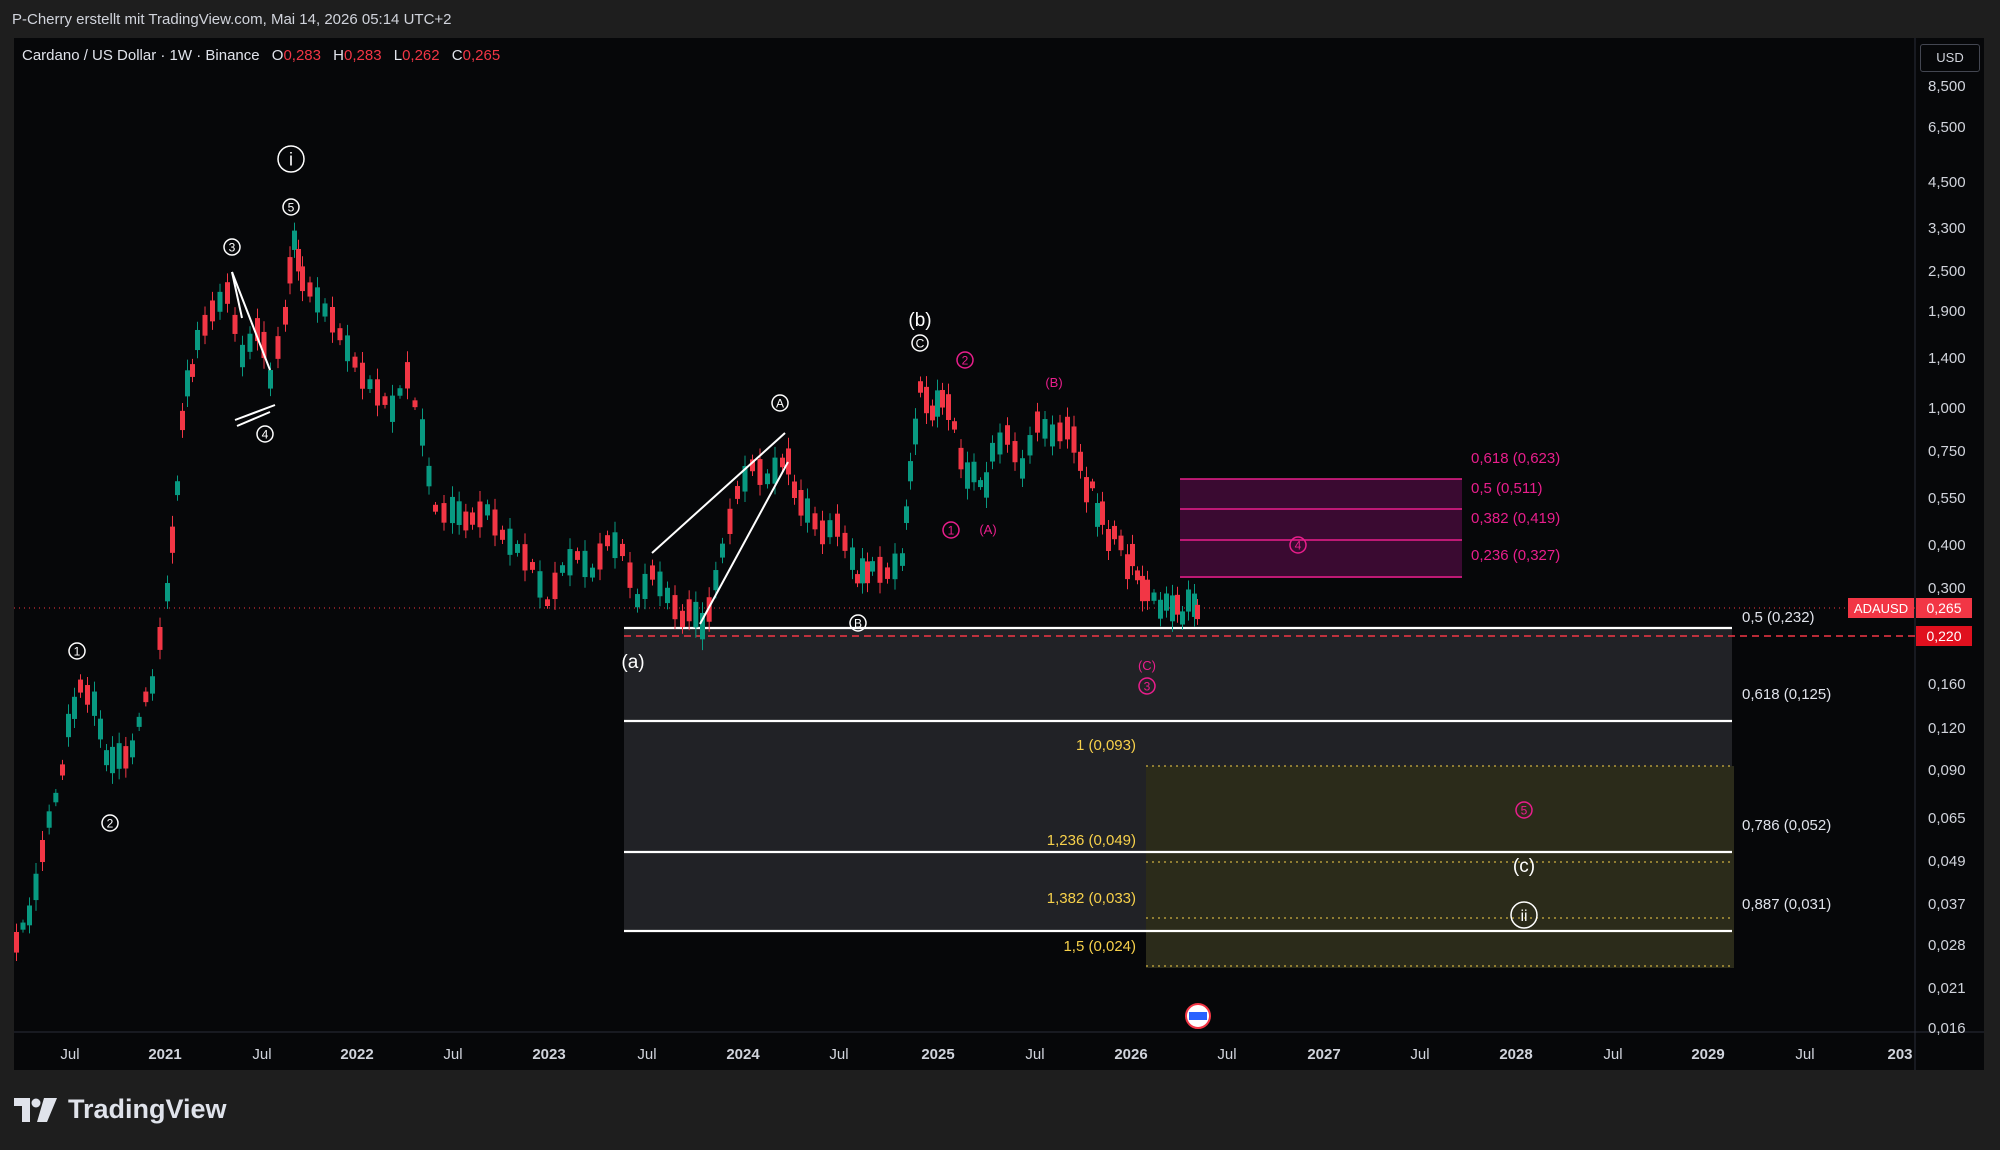  I want to click on fib-label-0.5: 0,5 (0,232), so click(1778, 617).